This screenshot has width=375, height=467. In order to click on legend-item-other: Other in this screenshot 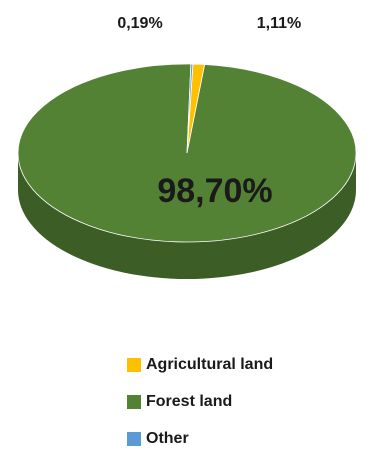, I will do `click(242, 439)`.